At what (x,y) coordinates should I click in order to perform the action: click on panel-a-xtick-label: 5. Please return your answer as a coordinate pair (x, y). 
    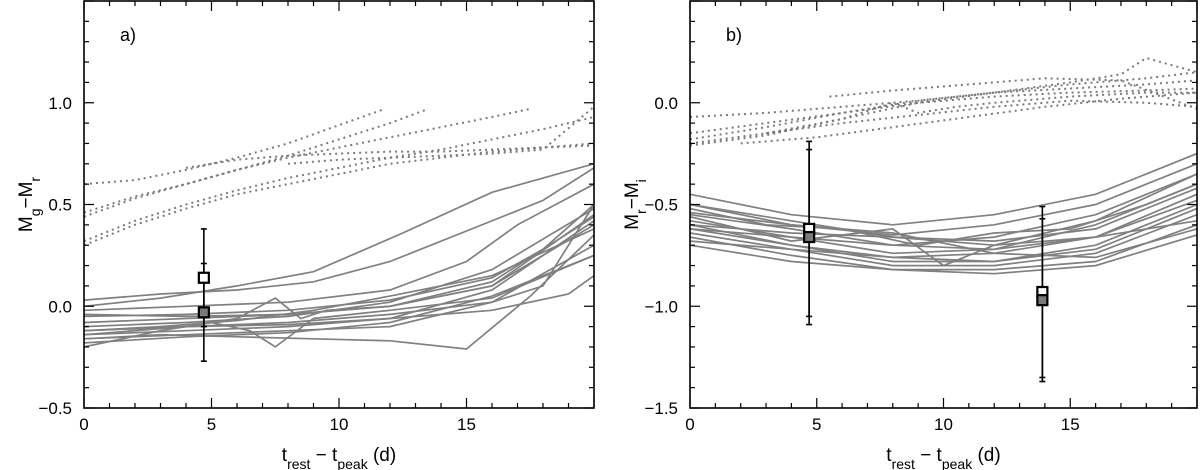
    Looking at the image, I should click on (211, 424).